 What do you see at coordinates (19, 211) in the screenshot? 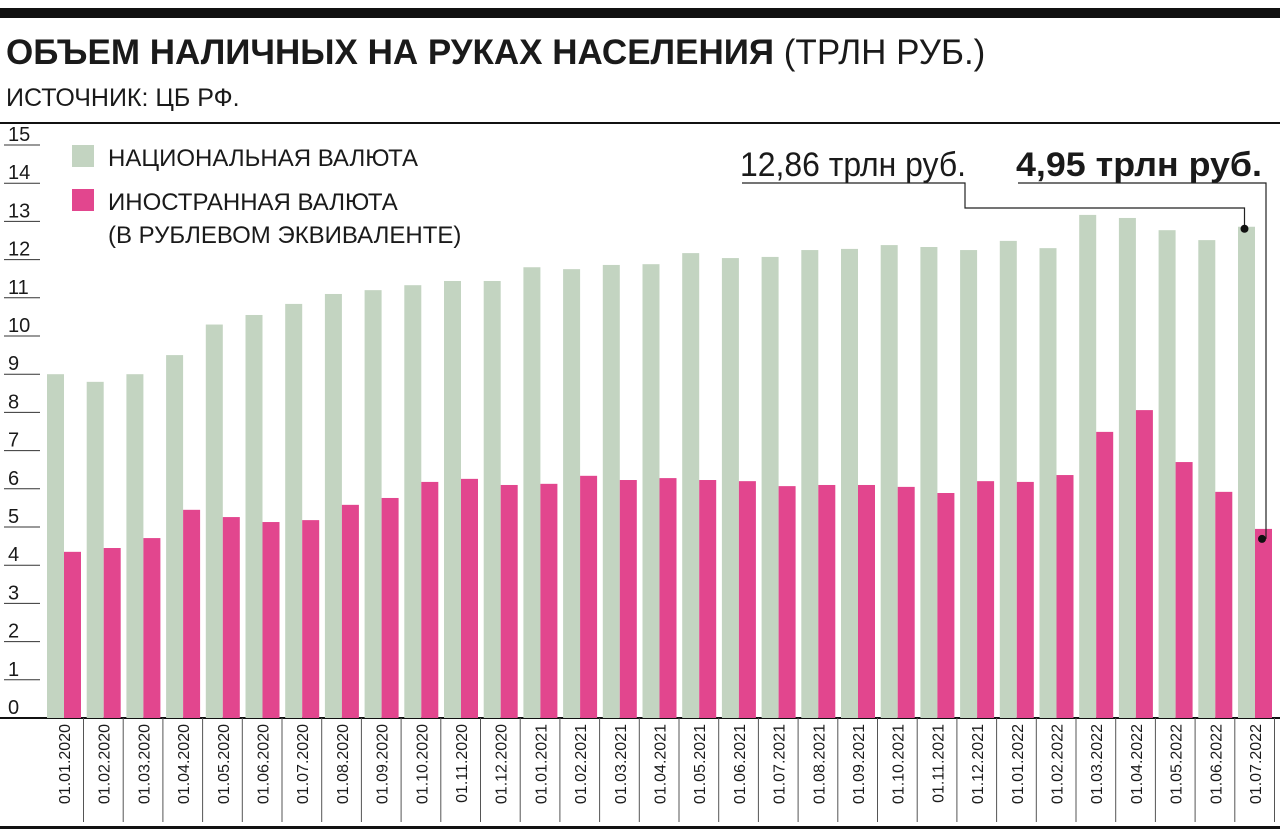
I see `y-tick-label: 13` at bounding box center [19, 211].